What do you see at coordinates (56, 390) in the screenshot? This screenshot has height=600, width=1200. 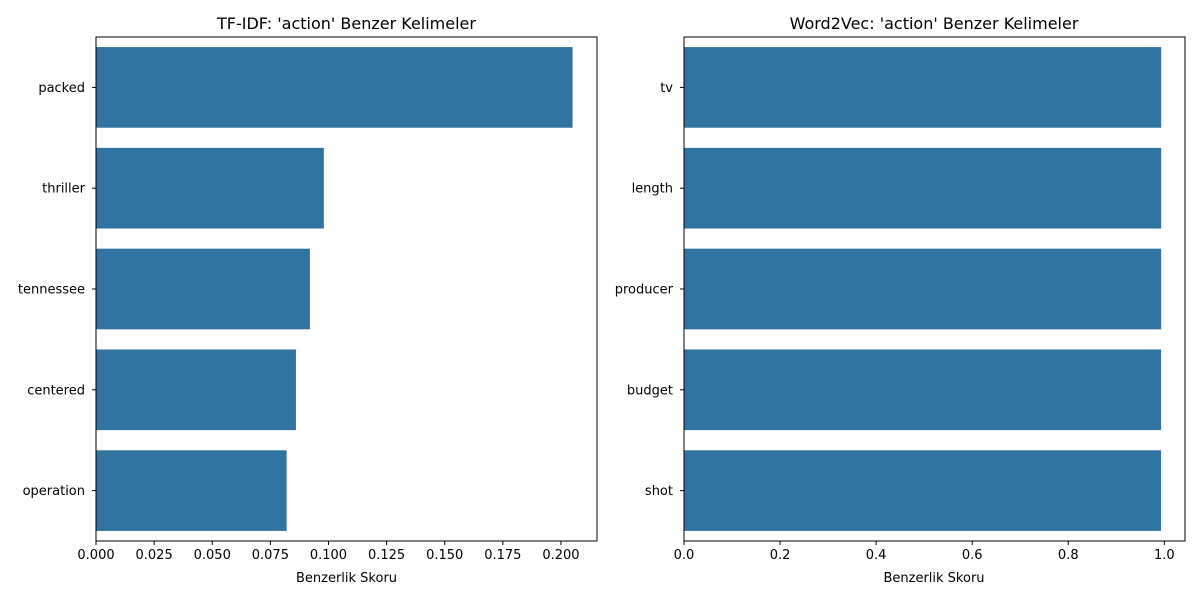 I see `tfidf-y-tick-label: centered` at bounding box center [56, 390].